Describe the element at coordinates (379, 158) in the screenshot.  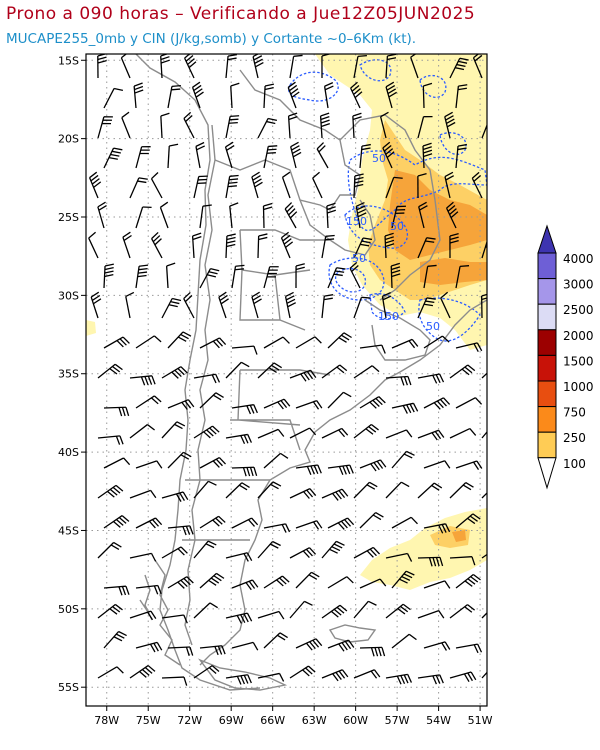
I see `cin-label: 50` at that location.